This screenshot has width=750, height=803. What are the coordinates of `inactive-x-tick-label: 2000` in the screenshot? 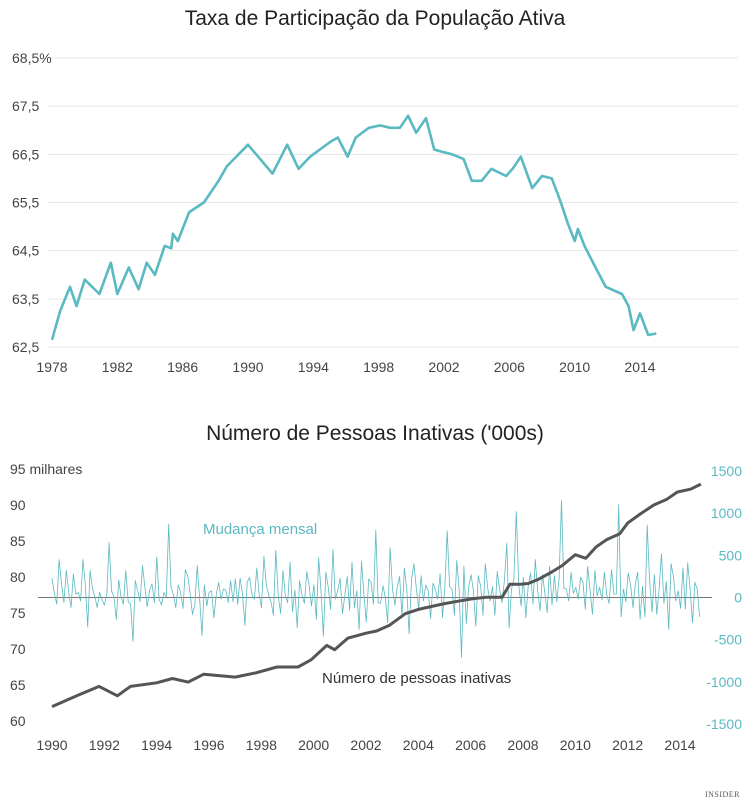 It's located at (313, 745).